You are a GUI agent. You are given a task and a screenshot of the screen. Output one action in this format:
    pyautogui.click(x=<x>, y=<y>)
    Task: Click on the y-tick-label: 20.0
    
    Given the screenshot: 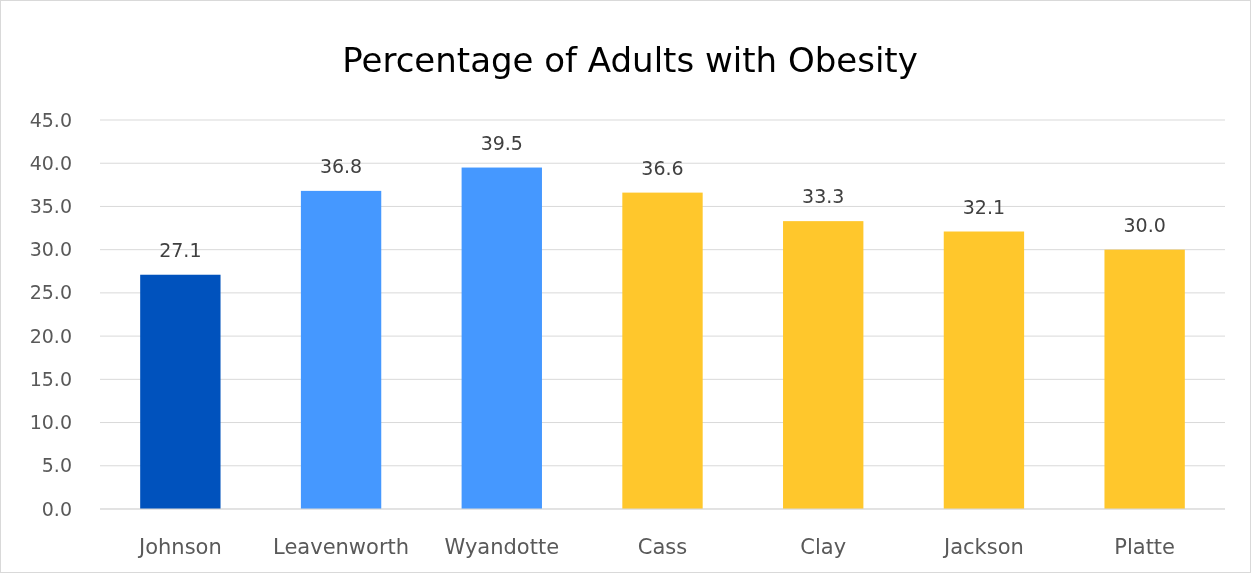 What is the action you would take?
    pyautogui.click(x=50, y=335)
    